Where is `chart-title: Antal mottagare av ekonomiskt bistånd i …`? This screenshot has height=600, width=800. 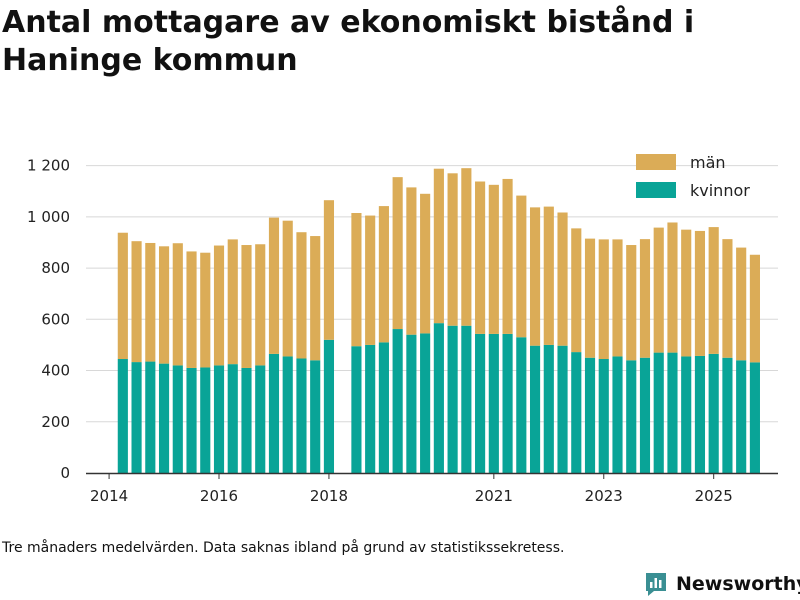
chart-title: Antal mottagare av ekonomiskt bistånd i … is located at coordinates (348, 41).